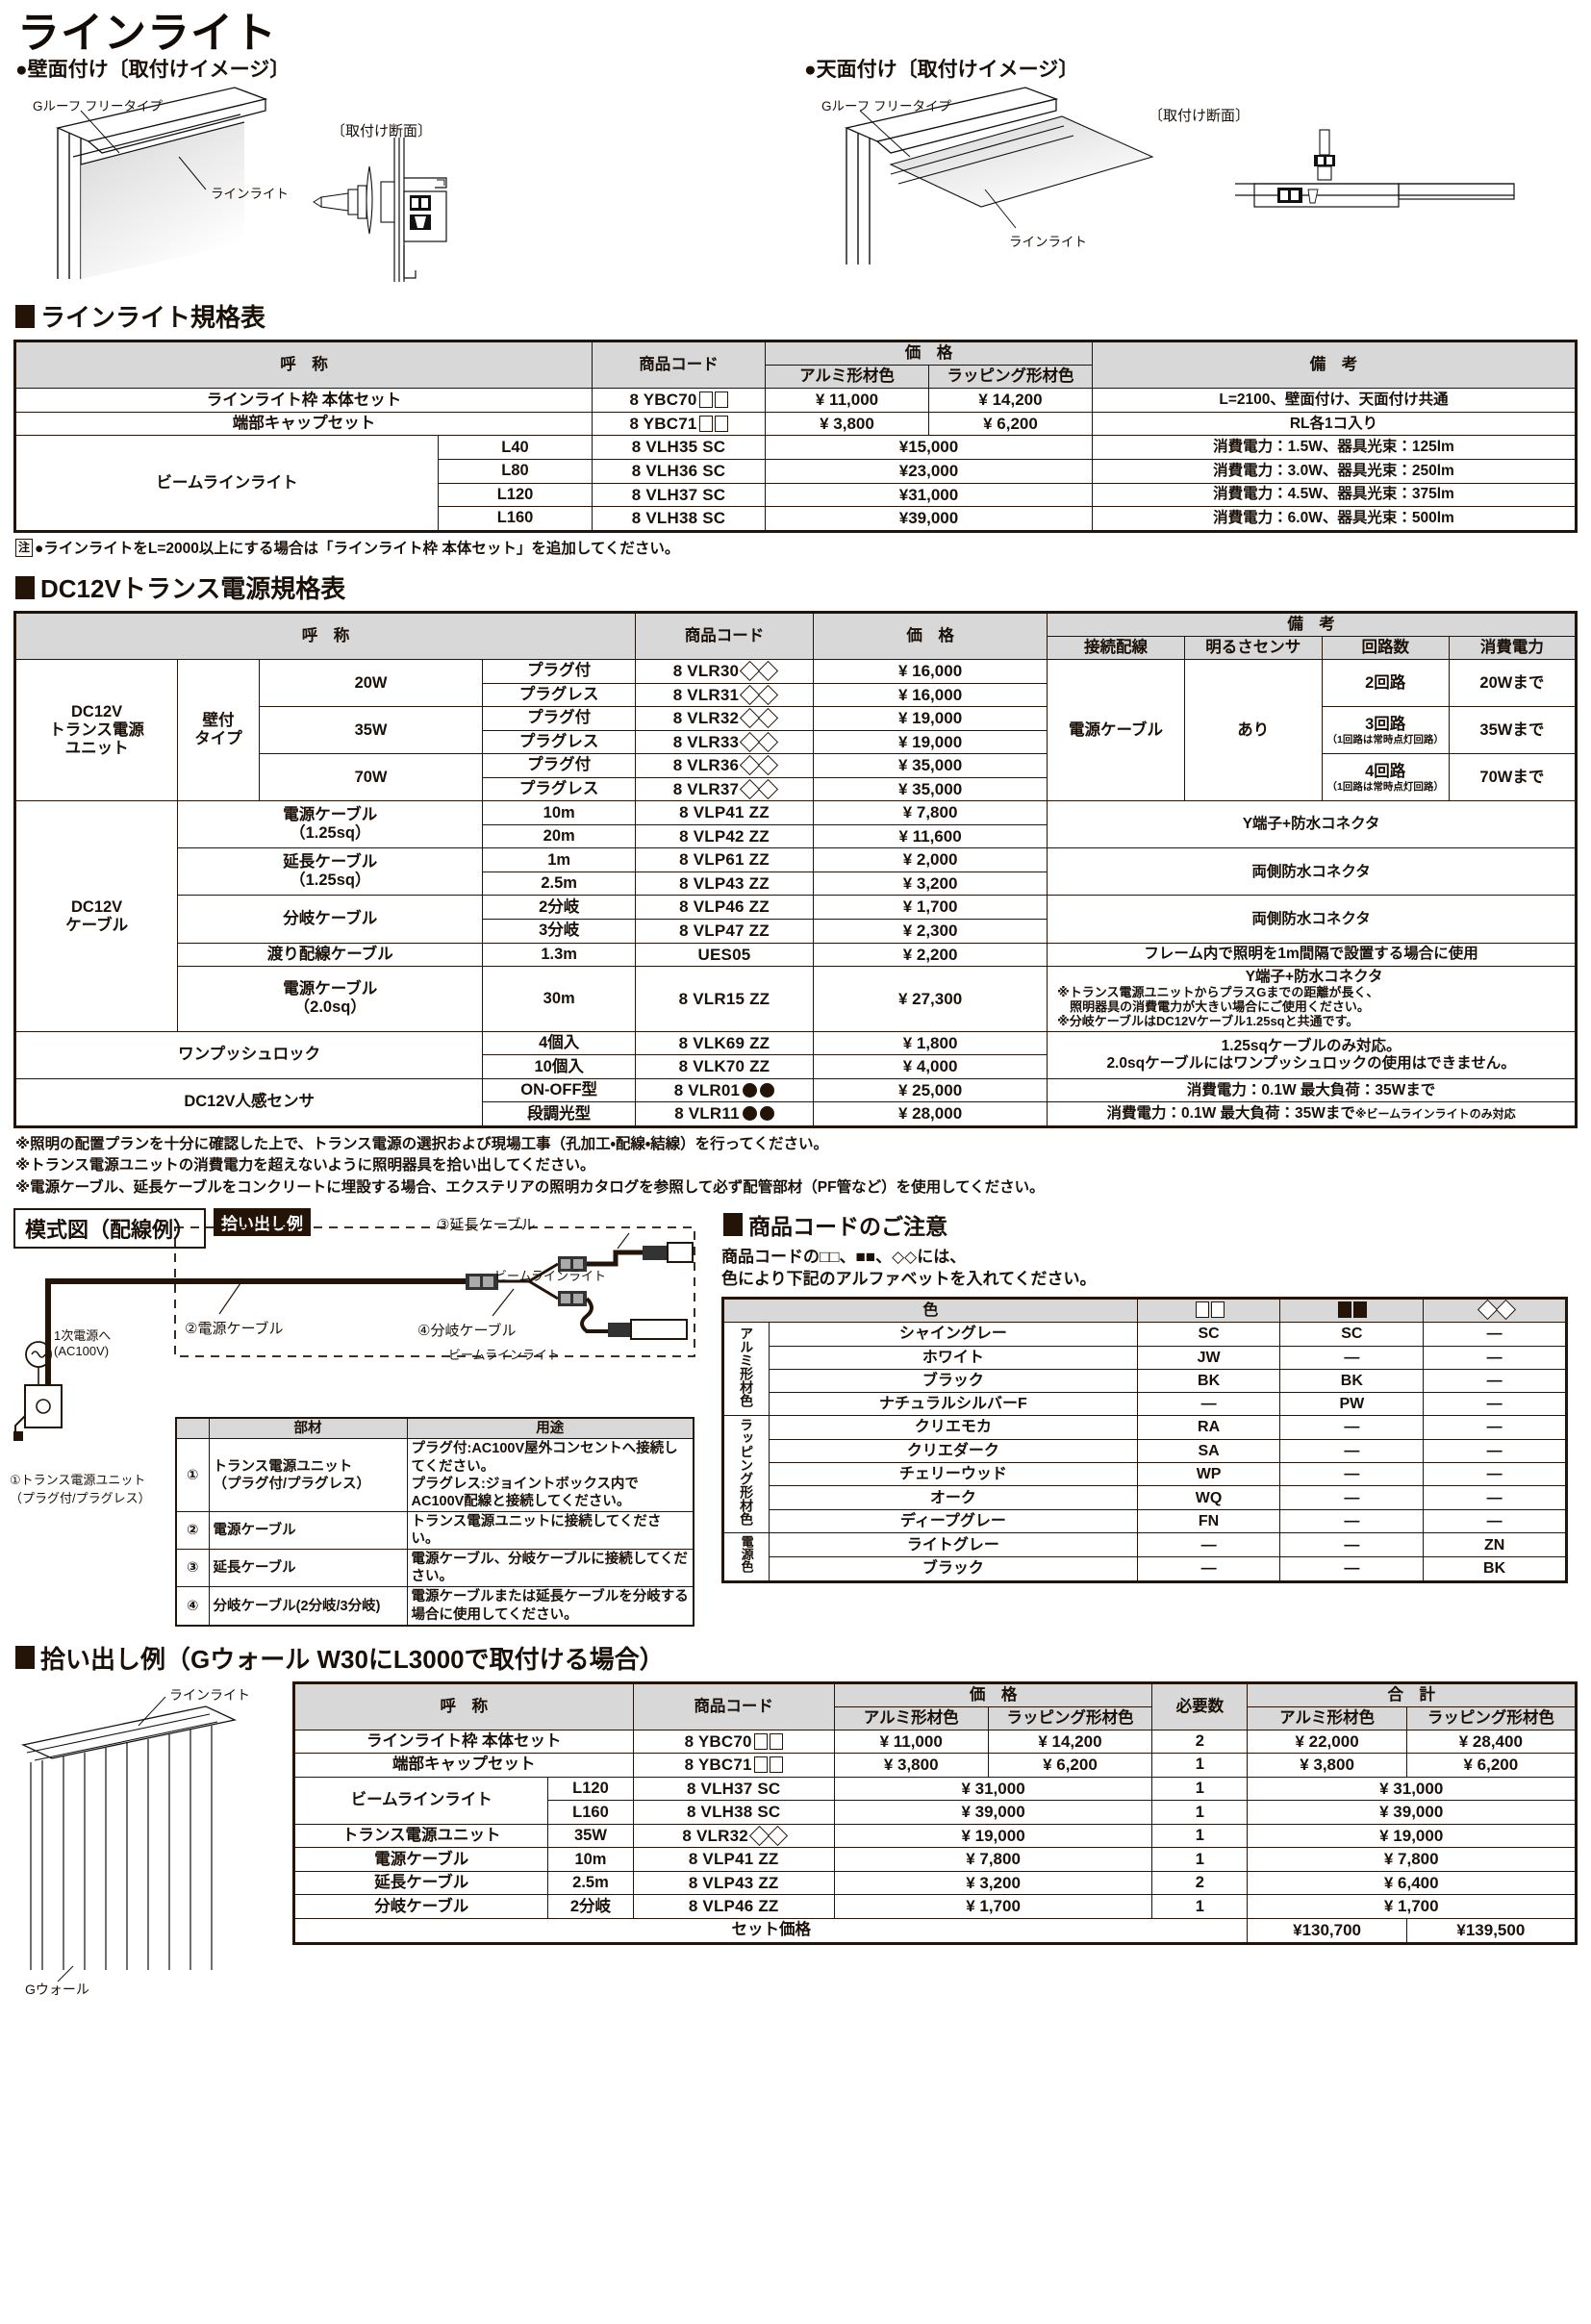 This screenshot has width=1591, height=2324. Describe the element at coordinates (1495, 1521) in the screenshot. I see `cc-dm-1-4: —` at that location.